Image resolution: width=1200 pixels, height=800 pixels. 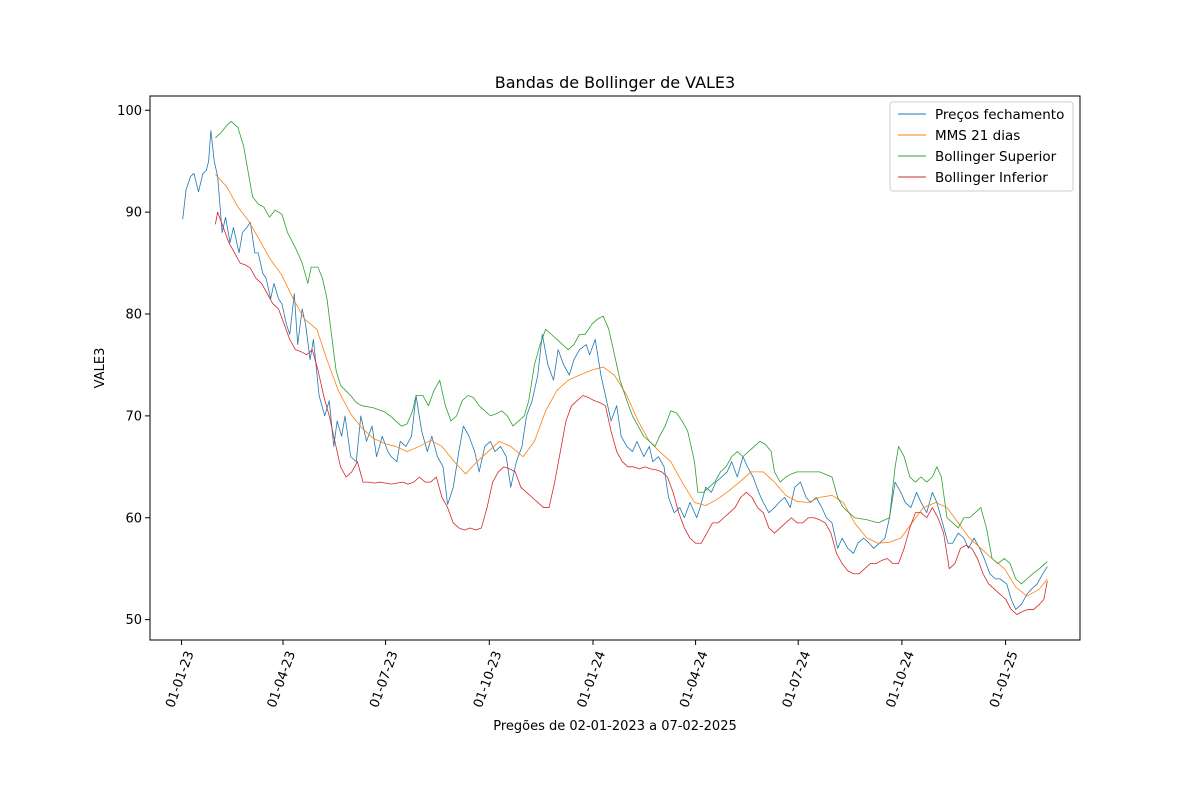 What do you see at coordinates (133, 366) in the screenshot?
I see `y-axis: 50 60 70 80 90 100` at bounding box center [133, 366].